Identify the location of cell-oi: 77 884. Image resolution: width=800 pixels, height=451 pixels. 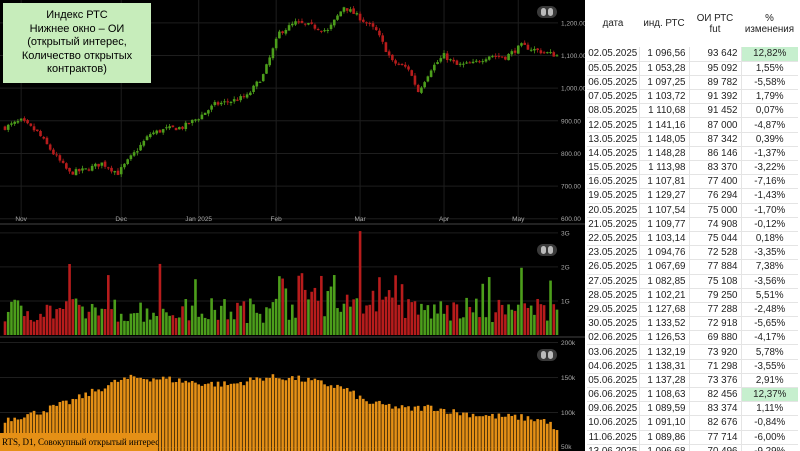
(714, 267).